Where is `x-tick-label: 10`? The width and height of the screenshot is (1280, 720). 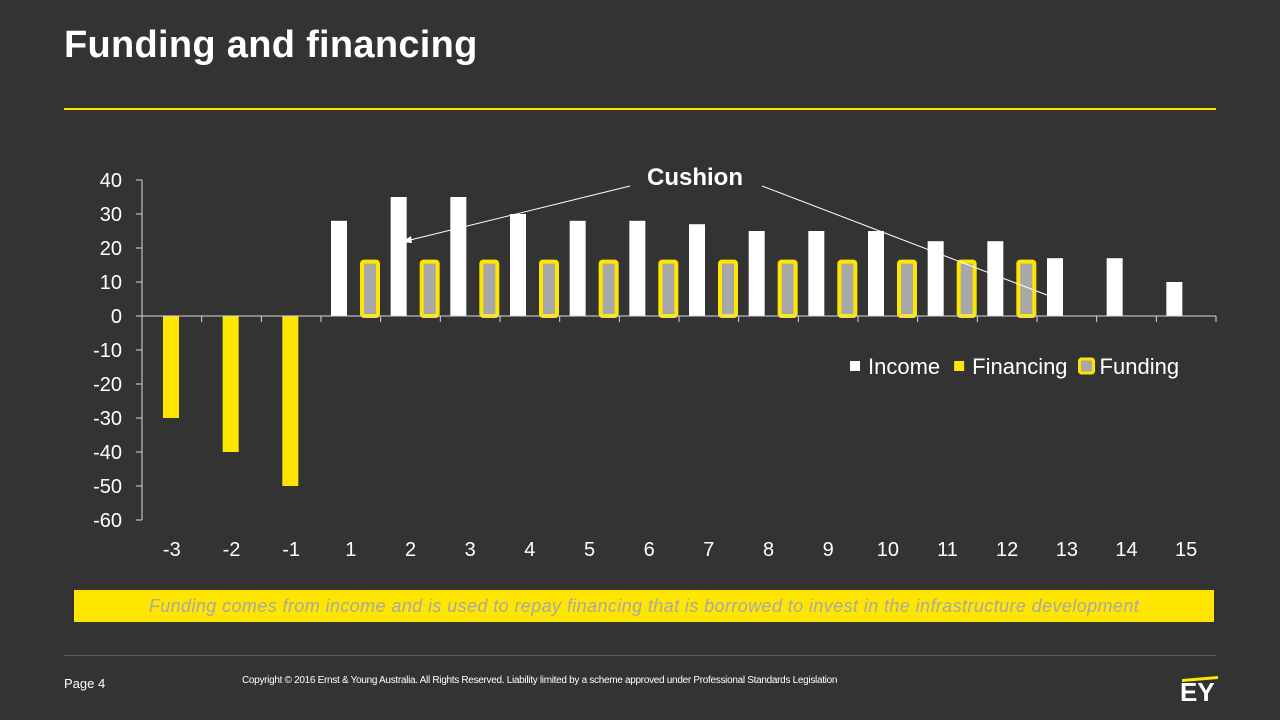 x-tick-label: 10 is located at coordinates (888, 550).